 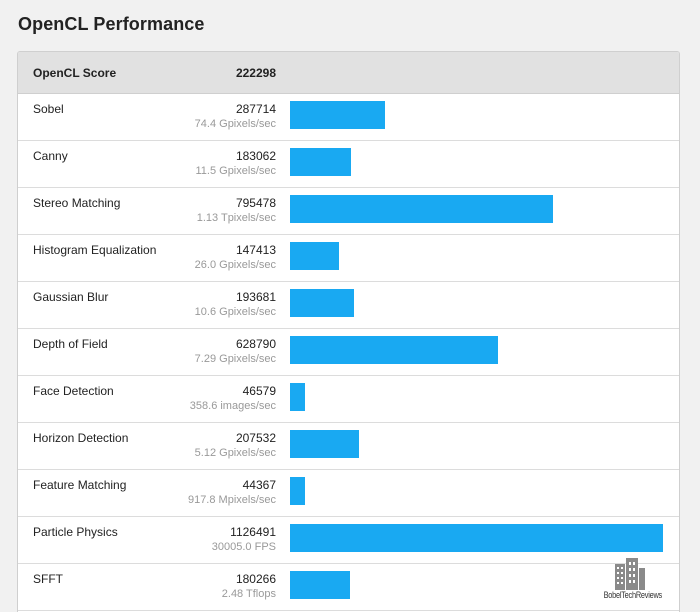 I want to click on benchmark-score: 795478, so click(x=255, y=203).